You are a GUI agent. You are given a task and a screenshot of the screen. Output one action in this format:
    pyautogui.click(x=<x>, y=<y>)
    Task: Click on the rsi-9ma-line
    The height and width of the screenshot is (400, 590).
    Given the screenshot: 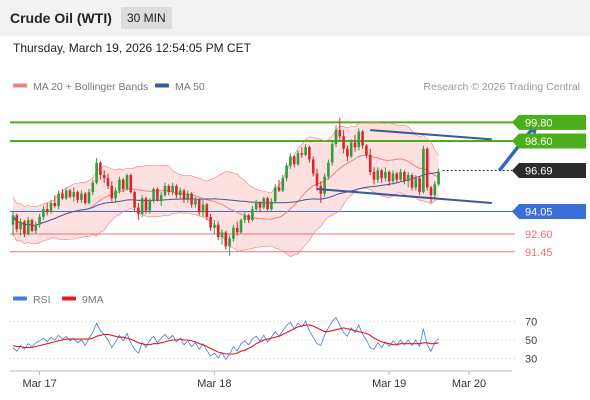 What is the action you would take?
    pyautogui.click(x=225, y=339)
    